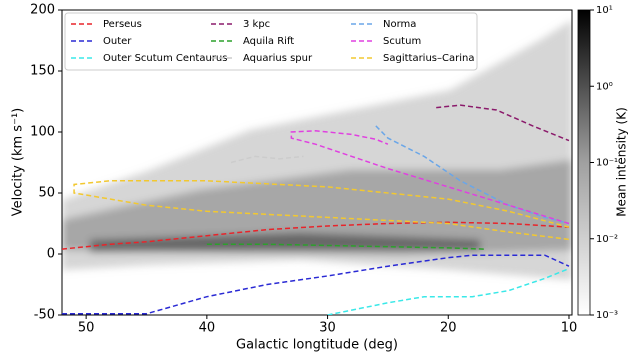 This screenshot has width=634, height=358. Describe the element at coordinates (42, 132) in the screenshot. I see `y-tick-label: 100` at that location.